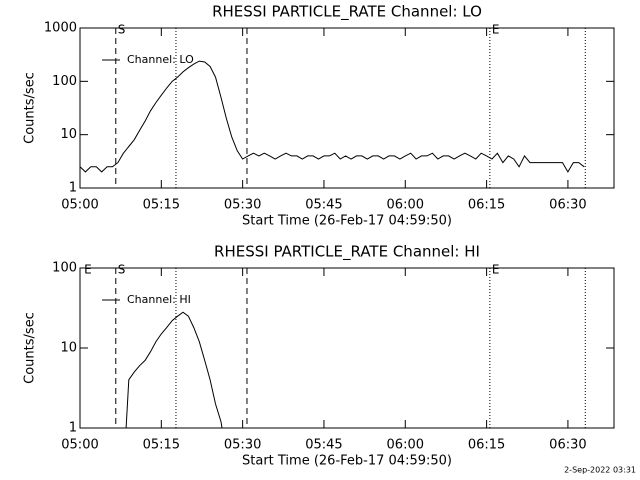 This screenshot has width=640, height=480. I want to click on legend-label: Channel: HI, so click(159, 299).